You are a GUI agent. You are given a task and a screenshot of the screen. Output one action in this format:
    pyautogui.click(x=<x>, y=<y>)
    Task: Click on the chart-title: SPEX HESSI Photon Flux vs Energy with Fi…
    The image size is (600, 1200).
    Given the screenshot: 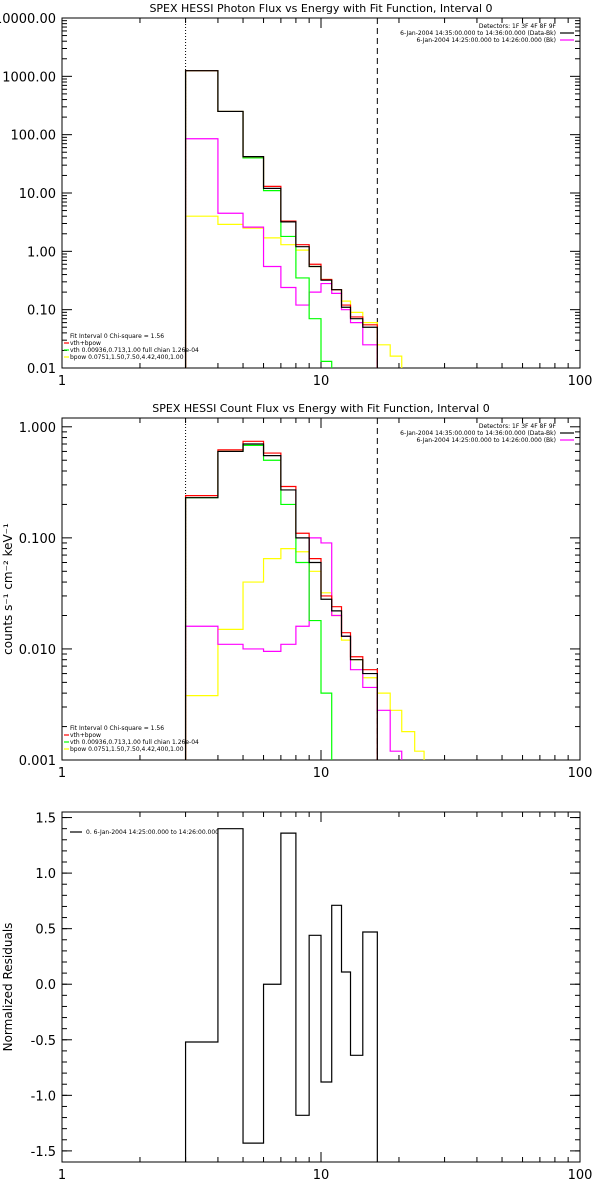 What is the action you would take?
    pyautogui.click(x=320, y=8)
    